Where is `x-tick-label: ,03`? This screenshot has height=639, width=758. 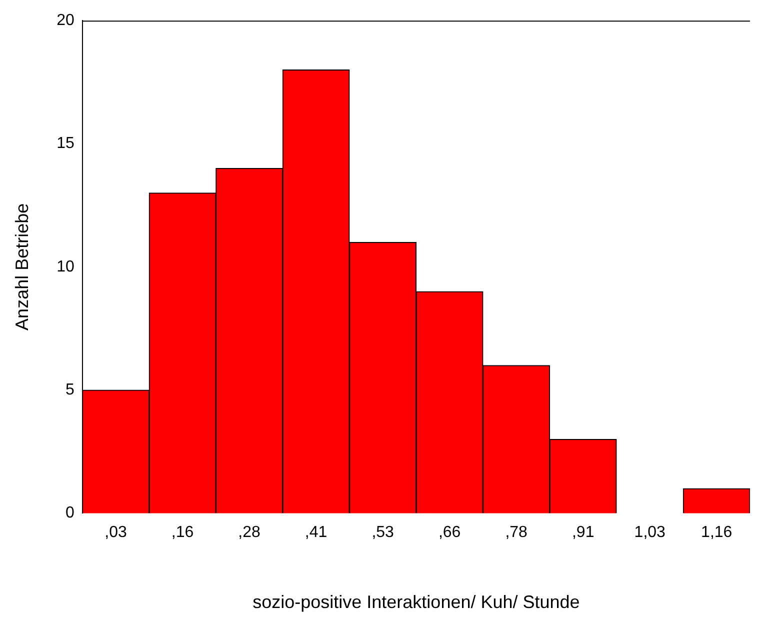 x-tick-label: ,03 is located at coordinates (115, 533).